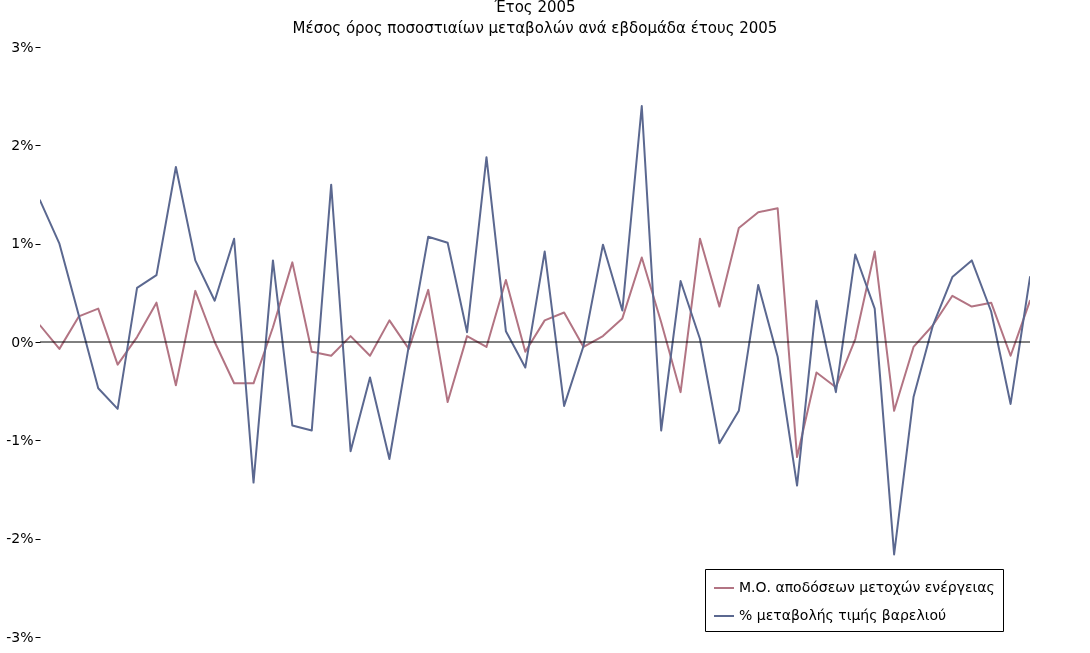 This screenshot has width=1090, height=653. Describe the element at coordinates (535, 28) in the screenshot. I see `chart-subtitle: Μέσος όρος ποσοστιαίων μεταβολών ανά εβδομάδα έτους 2005` at that location.